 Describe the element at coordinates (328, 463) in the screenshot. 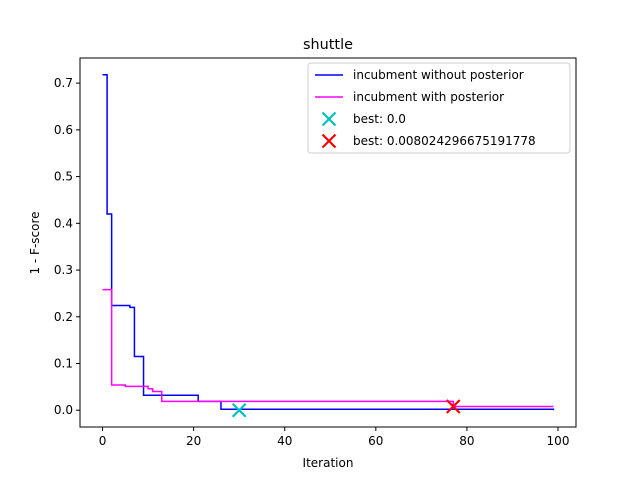

I see `x-axis-label: Iteration` at that location.